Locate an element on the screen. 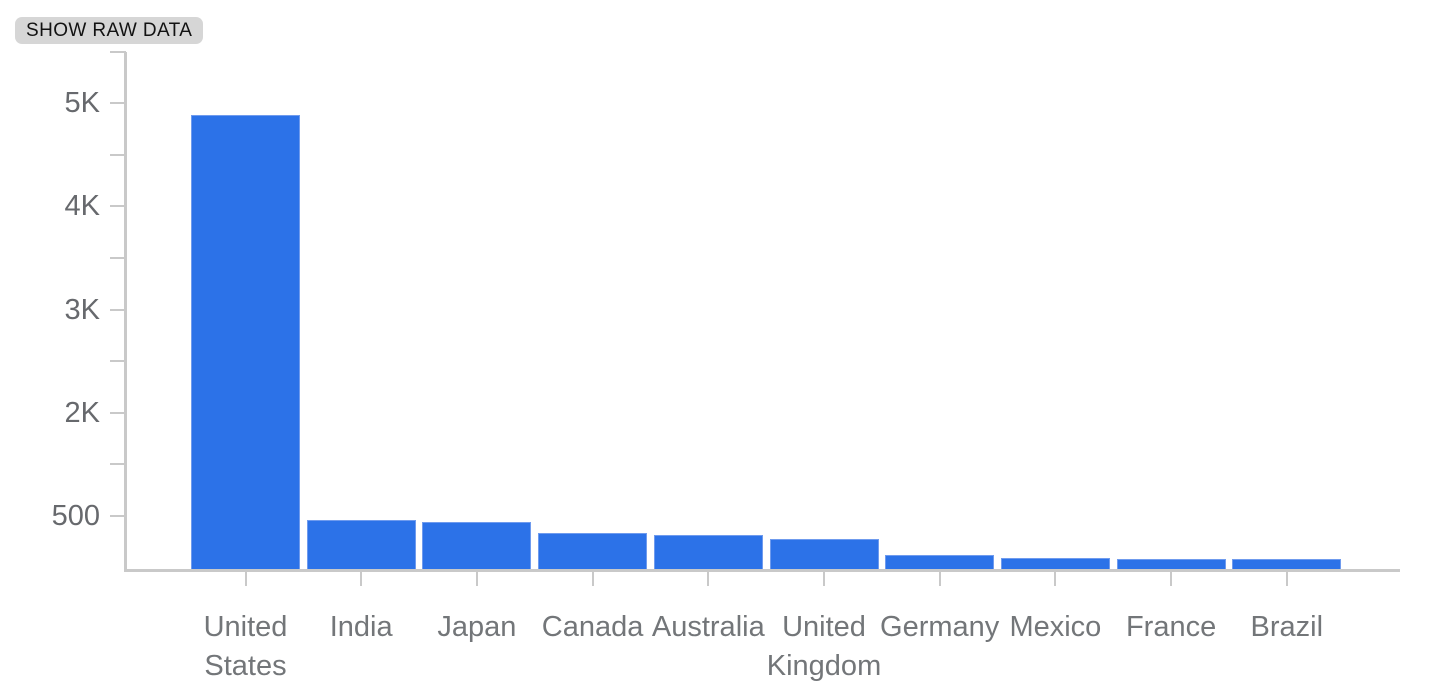 The image size is (1442, 698). x-axis-label-india: India is located at coordinates (361, 627).